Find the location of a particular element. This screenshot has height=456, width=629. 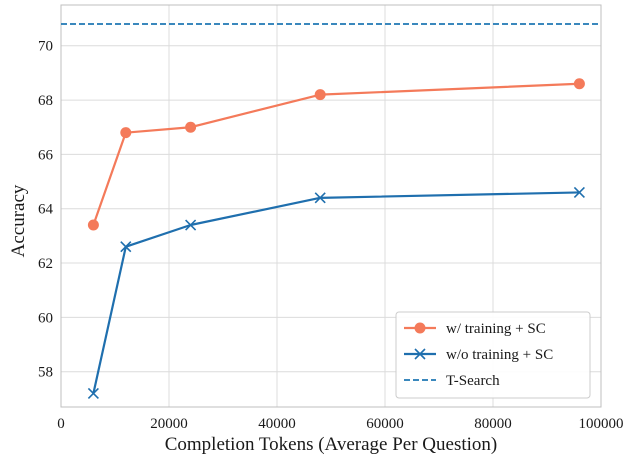

legend-label-w-training: w/ training + SC is located at coordinates (496, 329).